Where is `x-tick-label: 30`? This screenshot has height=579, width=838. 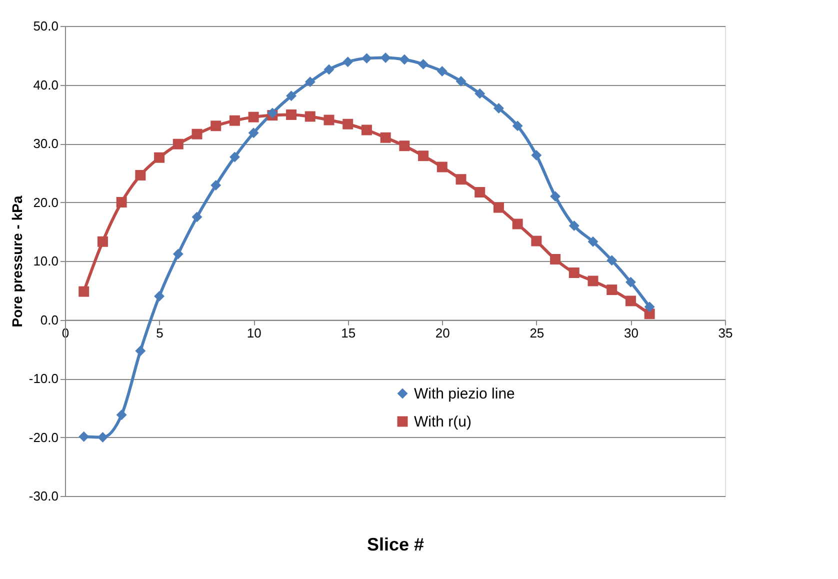 x-tick-label: 30 is located at coordinates (631, 332).